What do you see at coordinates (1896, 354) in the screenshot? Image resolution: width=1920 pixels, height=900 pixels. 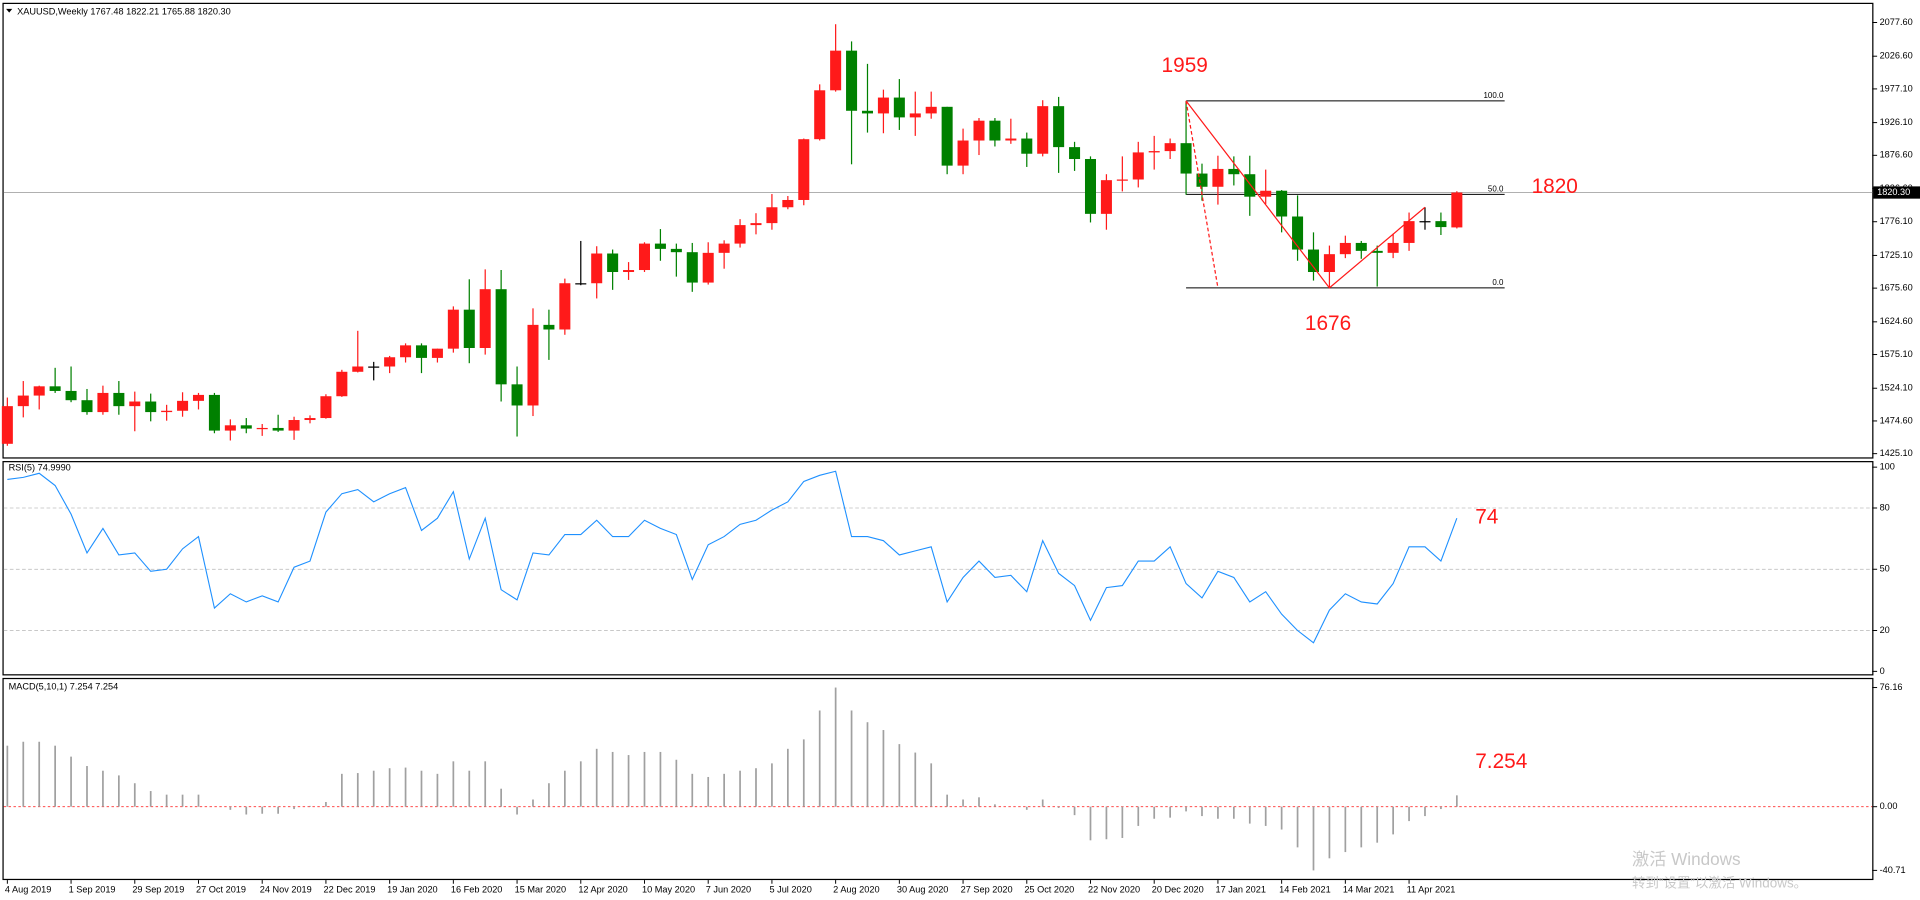 I see `y-tick-label: 1575.10` at bounding box center [1896, 354].